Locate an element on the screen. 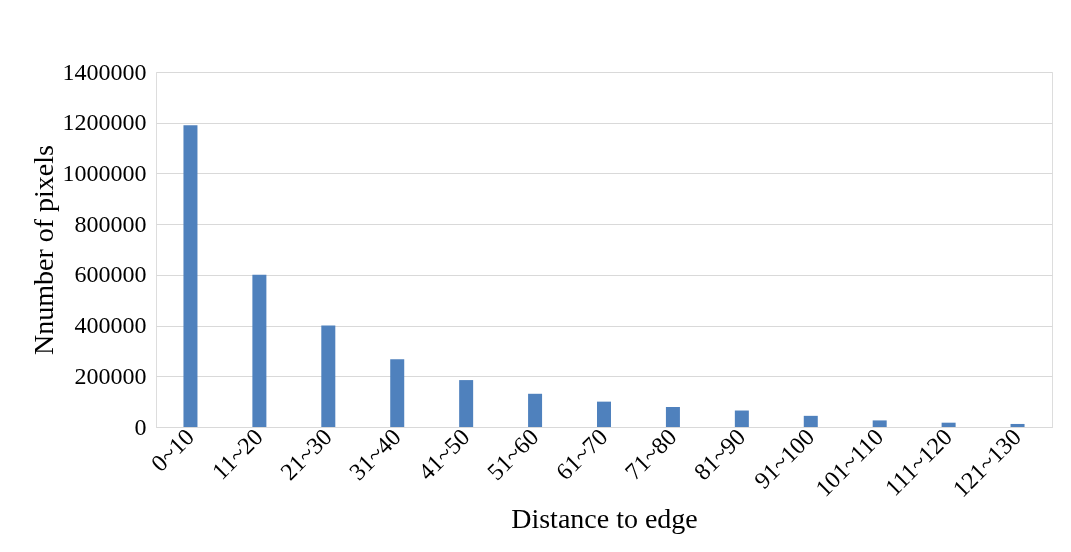  y-axis-title: Nnumber of pixels is located at coordinates (43, 250).